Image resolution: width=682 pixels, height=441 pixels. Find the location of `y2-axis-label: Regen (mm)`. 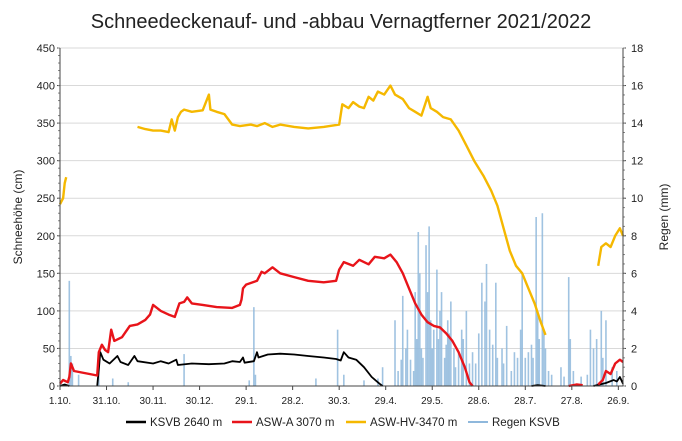

y2-axis-label: Regen (mm) is located at coordinates (664, 217).